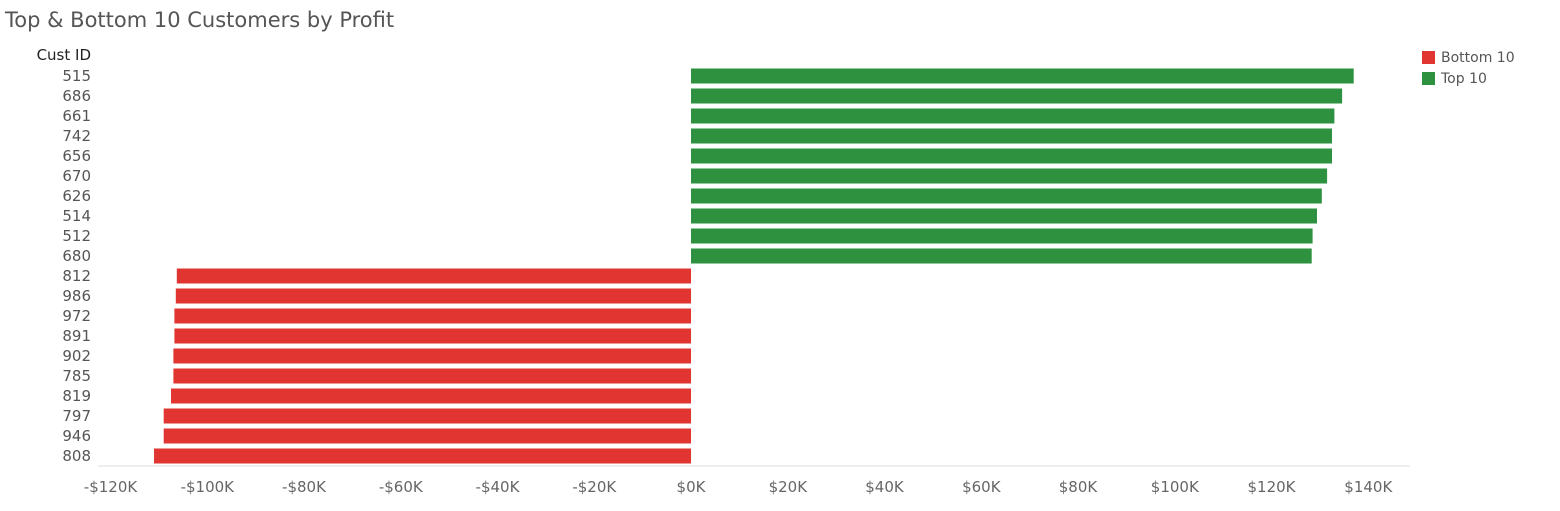  Describe the element at coordinates (76, 256) in the screenshot. I see `category-label: 680` at that location.